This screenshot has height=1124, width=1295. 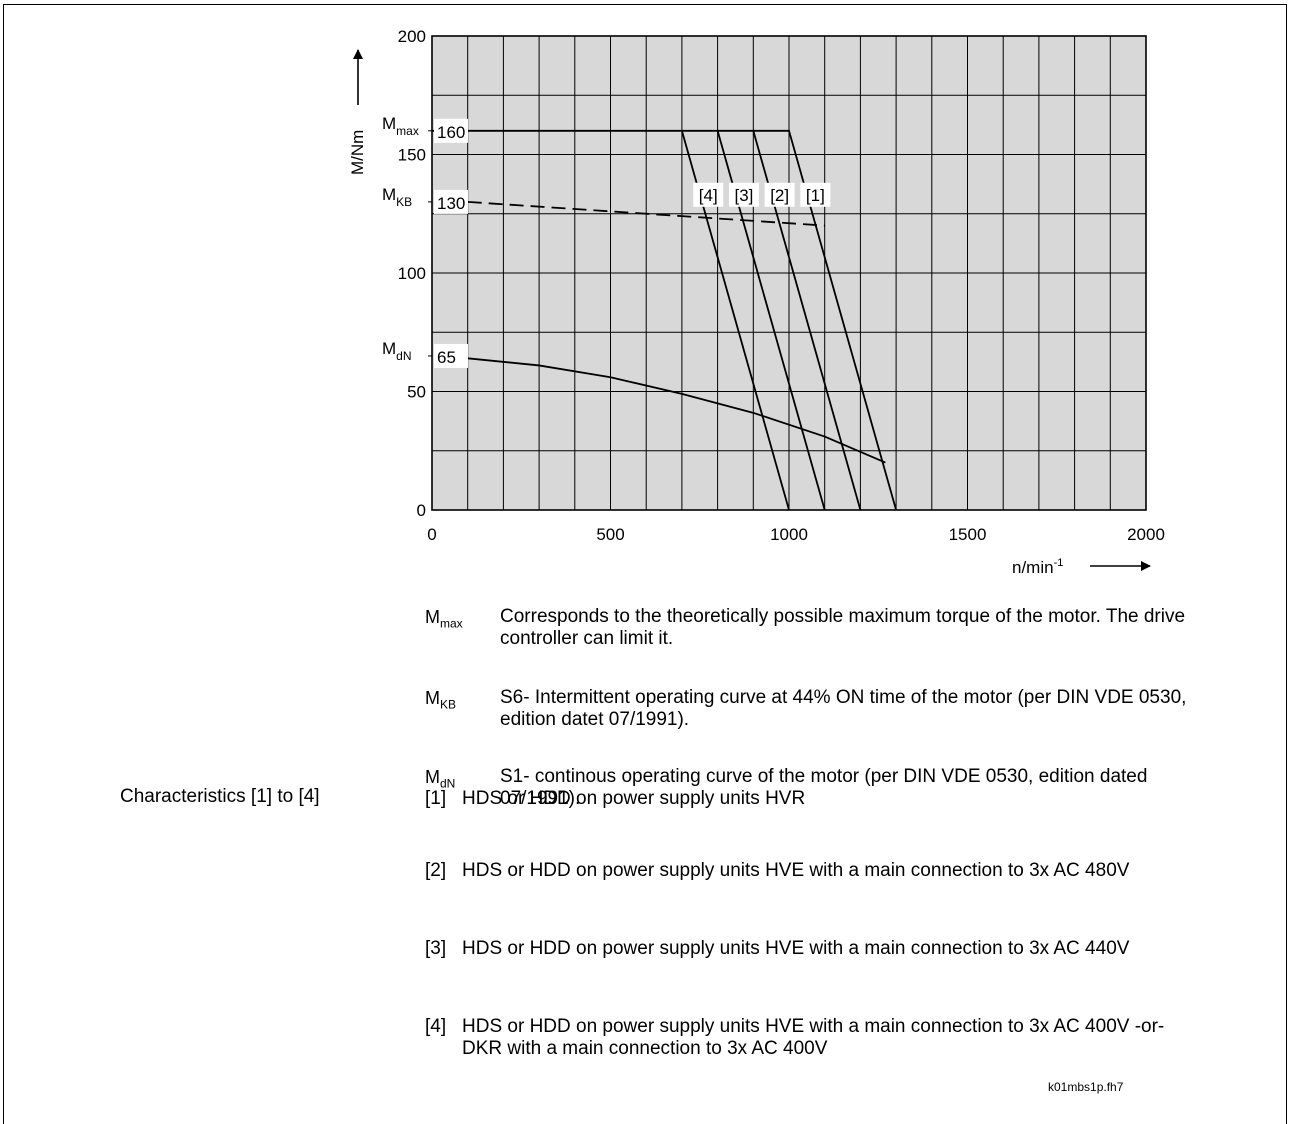 I want to click on desc-symbol: Mmax, so click(x=444, y=620).